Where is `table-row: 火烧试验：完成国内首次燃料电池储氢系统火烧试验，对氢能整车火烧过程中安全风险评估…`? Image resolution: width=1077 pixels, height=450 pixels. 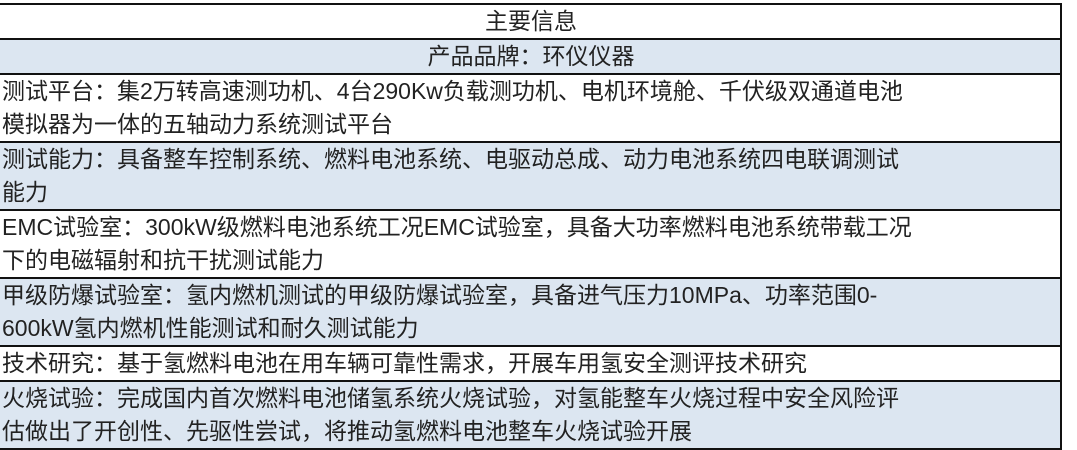 table-row: 火烧试验：完成国内首次燃料电池储氢系统火烧试验，对氢能整车火烧过程中安全风险评估… is located at coordinates (530, 416).